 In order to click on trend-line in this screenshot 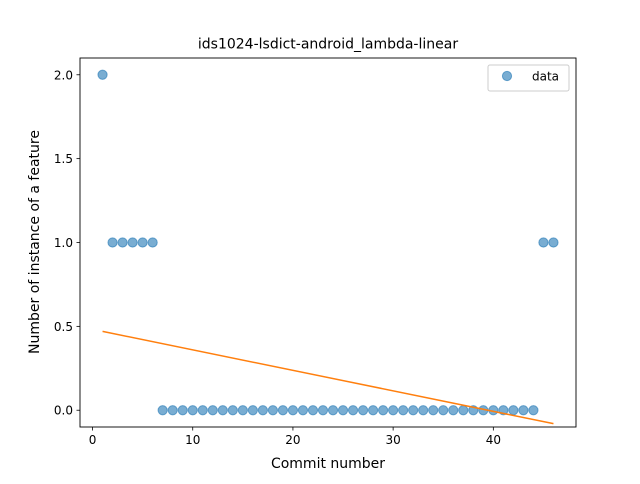, I will do `click(328, 377)`.